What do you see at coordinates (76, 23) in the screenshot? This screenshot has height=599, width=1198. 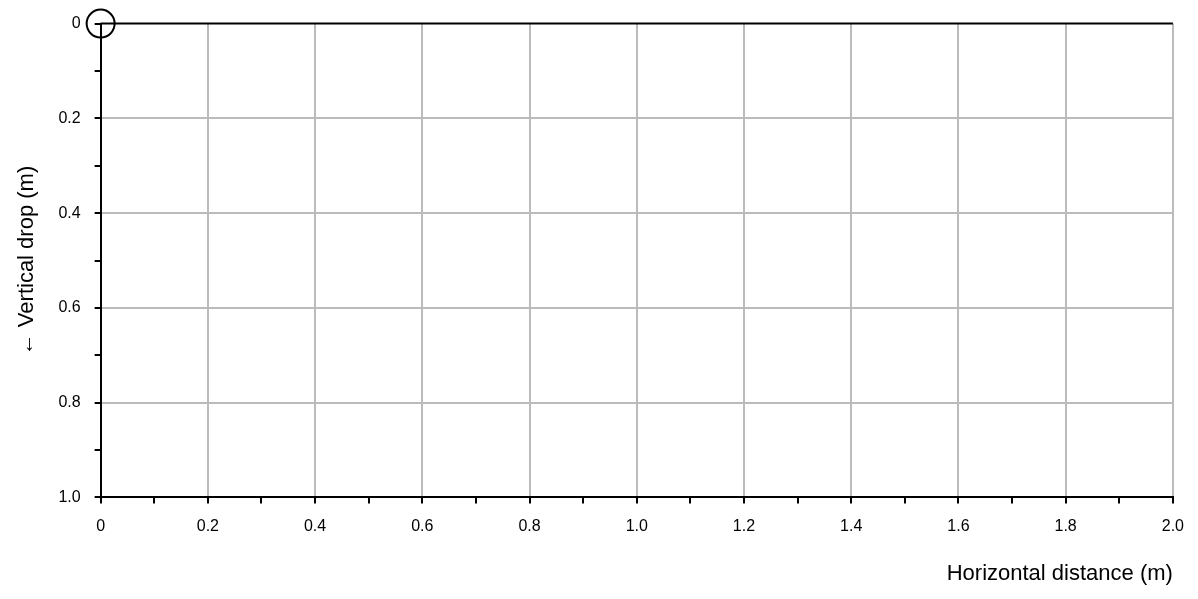 I see `y-tick-label: 0` at bounding box center [76, 23].